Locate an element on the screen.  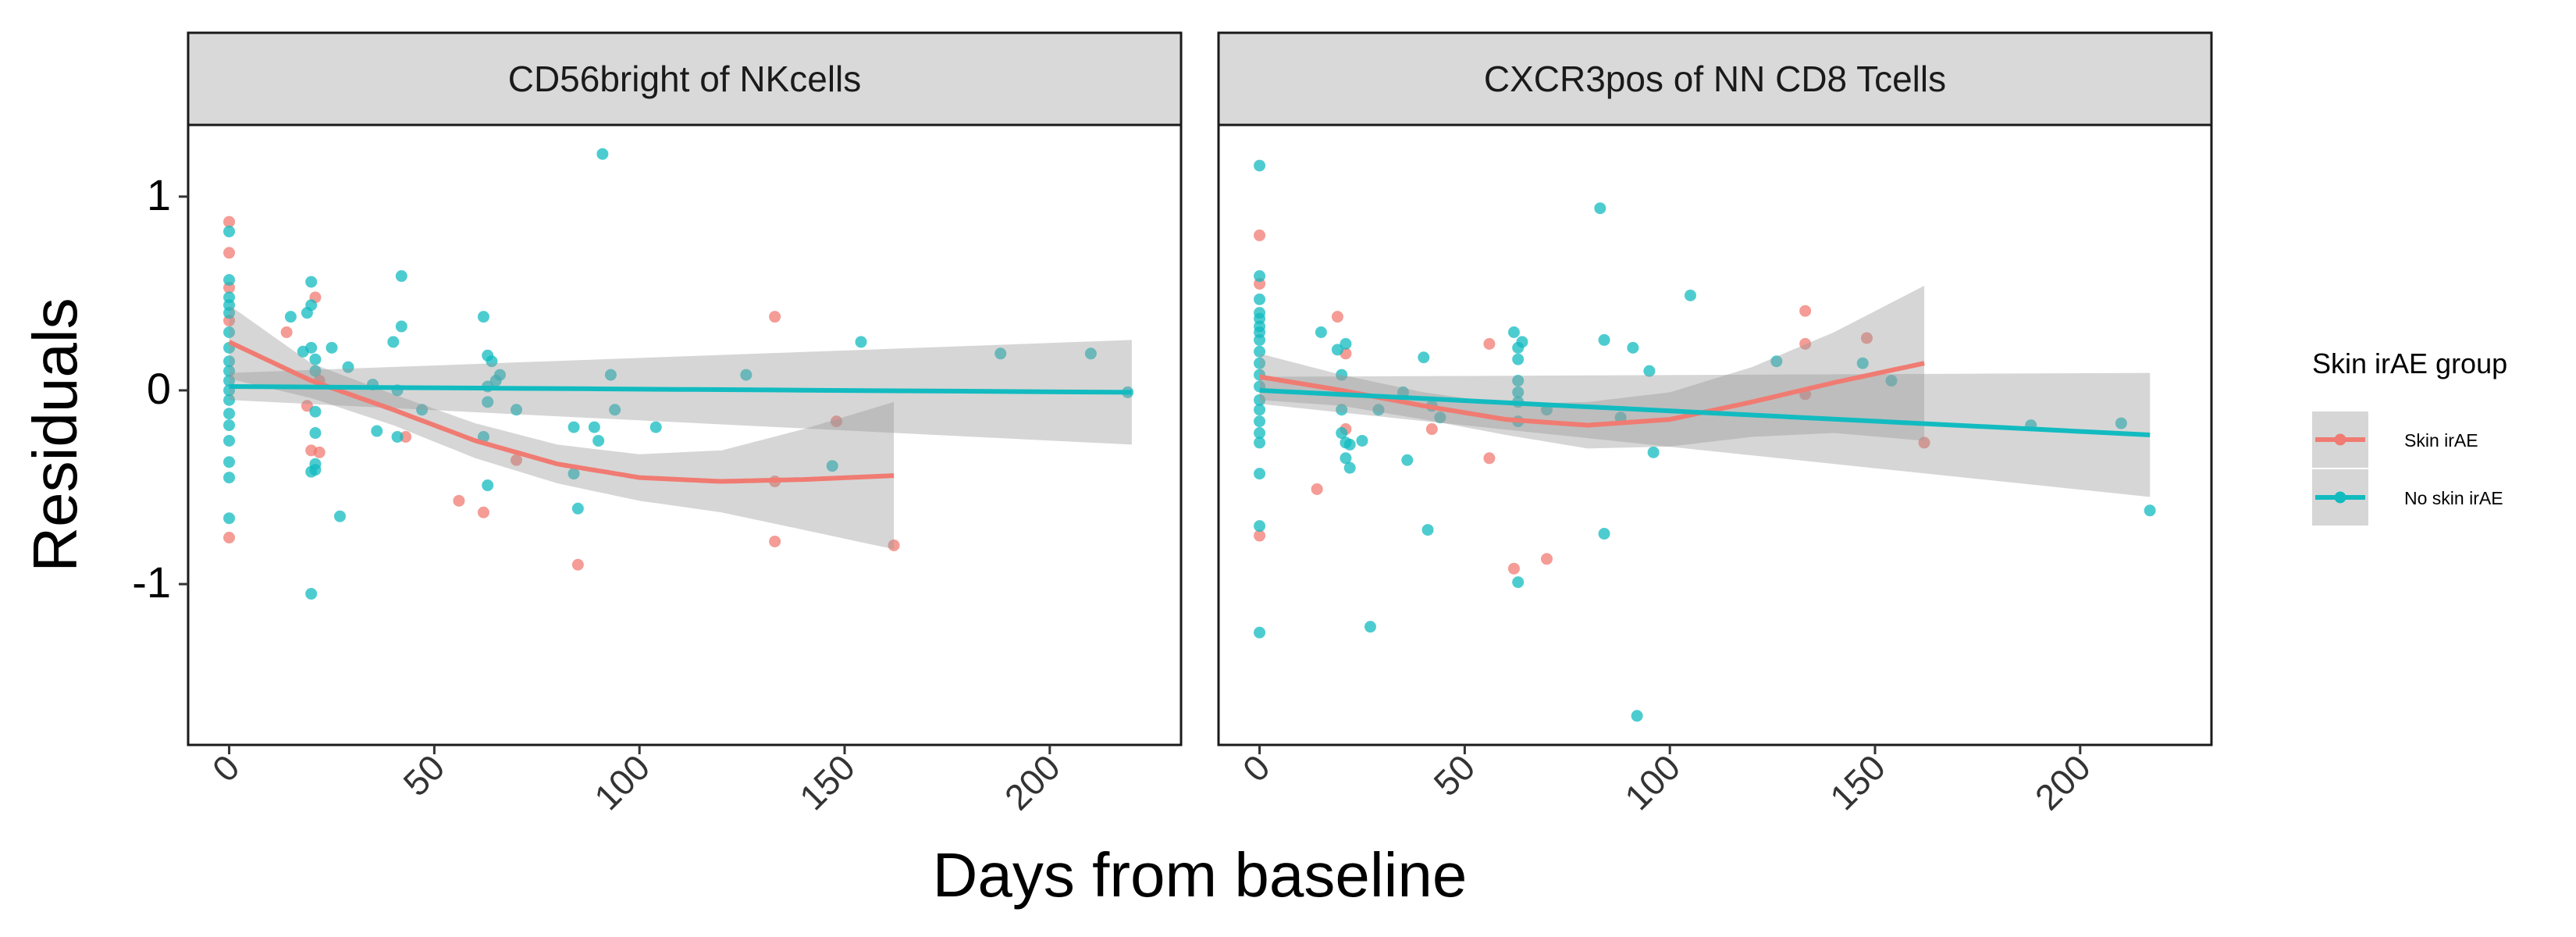
x-tick-label: 100 is located at coordinates (621, 782).